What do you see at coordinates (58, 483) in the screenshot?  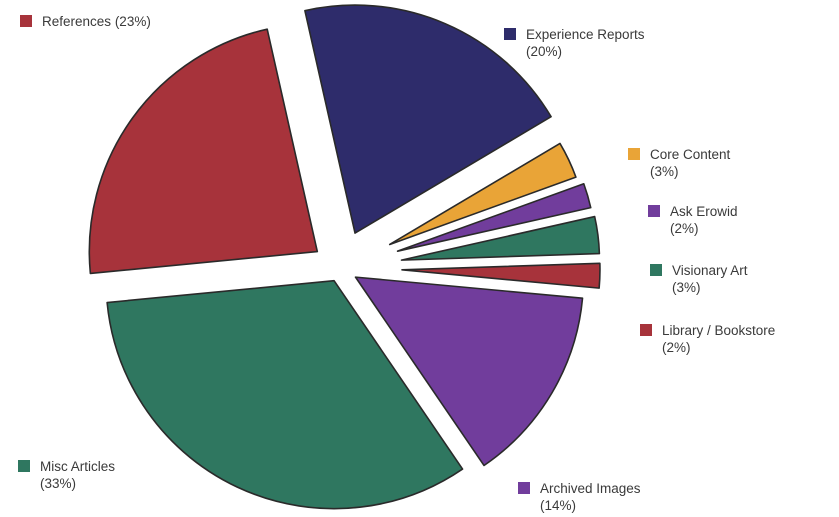 I see `legend-percent: (33%)` at bounding box center [58, 483].